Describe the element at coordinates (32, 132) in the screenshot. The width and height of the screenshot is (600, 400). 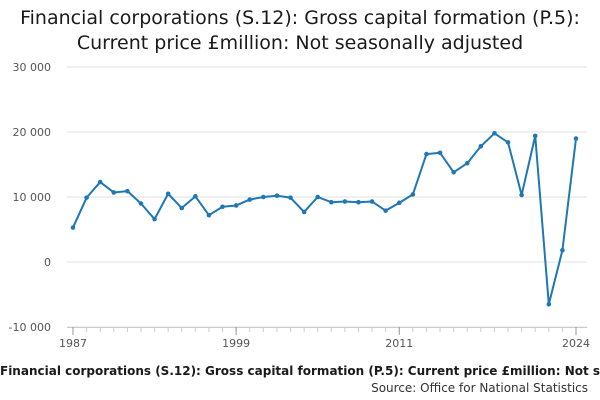
I see `y-tick-label: 20 000` at that location.